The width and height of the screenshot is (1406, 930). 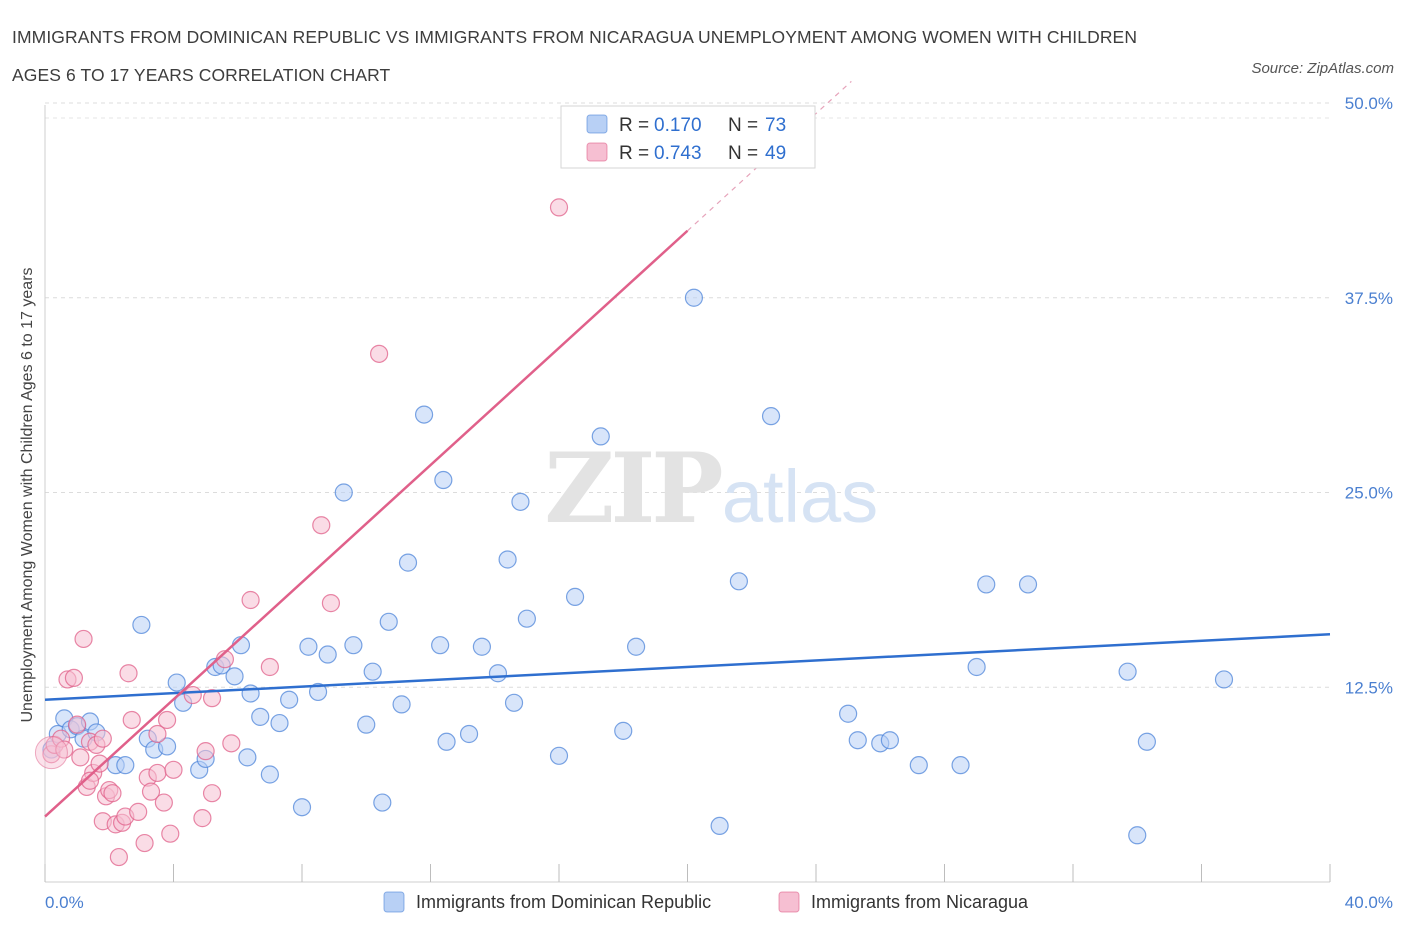 What do you see at coordinates (632, 488) in the screenshot?
I see `watermark-zip: ZIP` at bounding box center [632, 488].